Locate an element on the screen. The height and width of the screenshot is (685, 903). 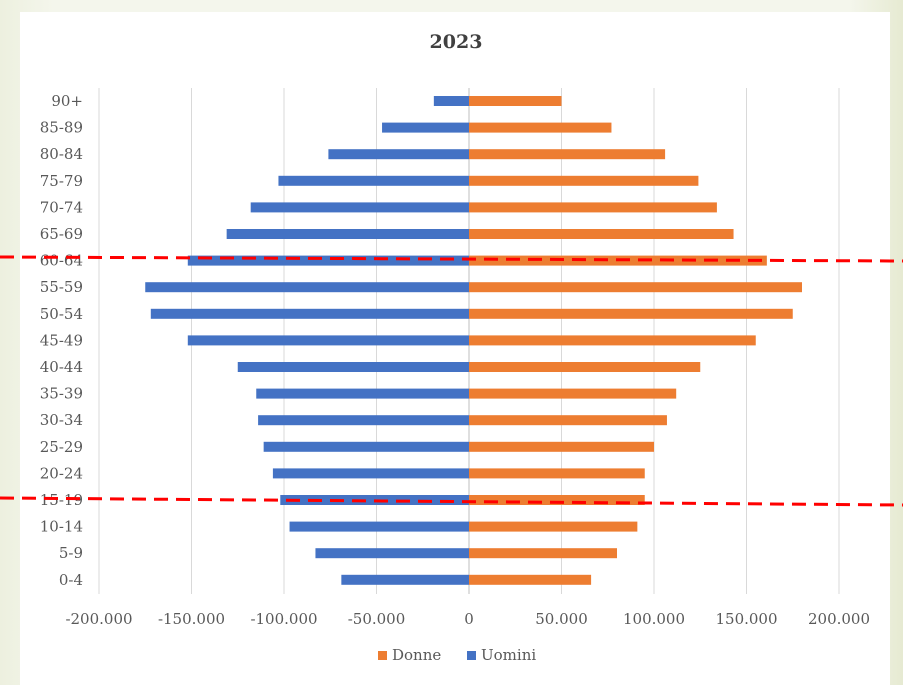
y-tick-label: 10-14 is located at coordinates (61, 527).